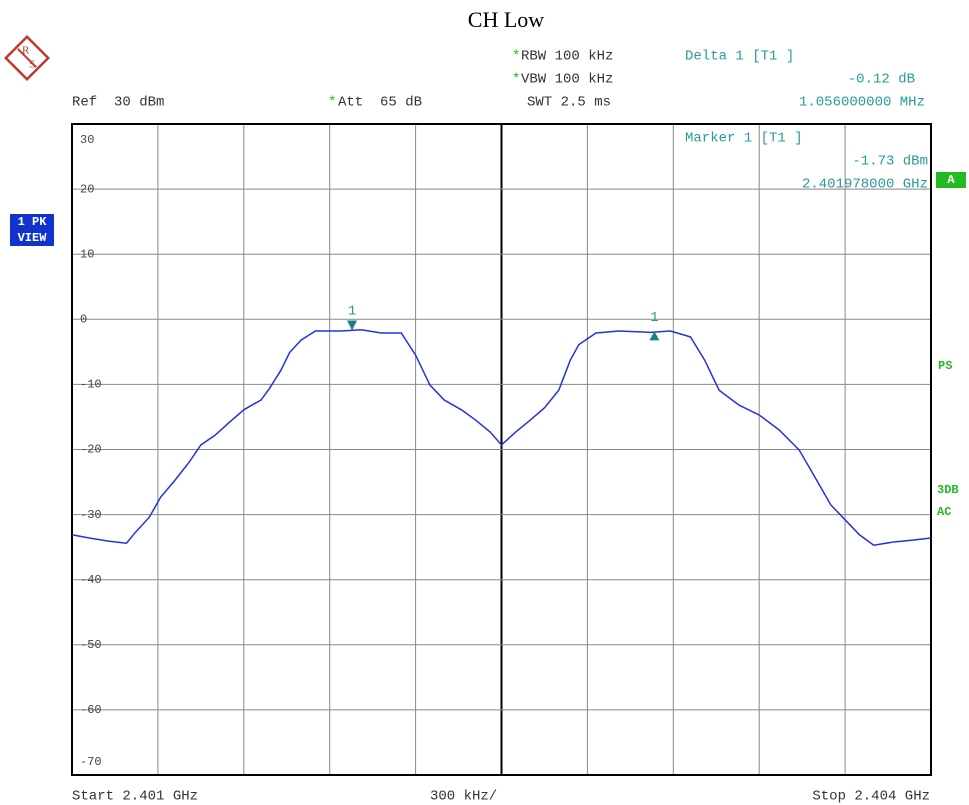 Image resolution: width=969 pixels, height=805 pixels. What do you see at coordinates (26, 51) in the screenshot?
I see `logo-letter: R` at bounding box center [26, 51].